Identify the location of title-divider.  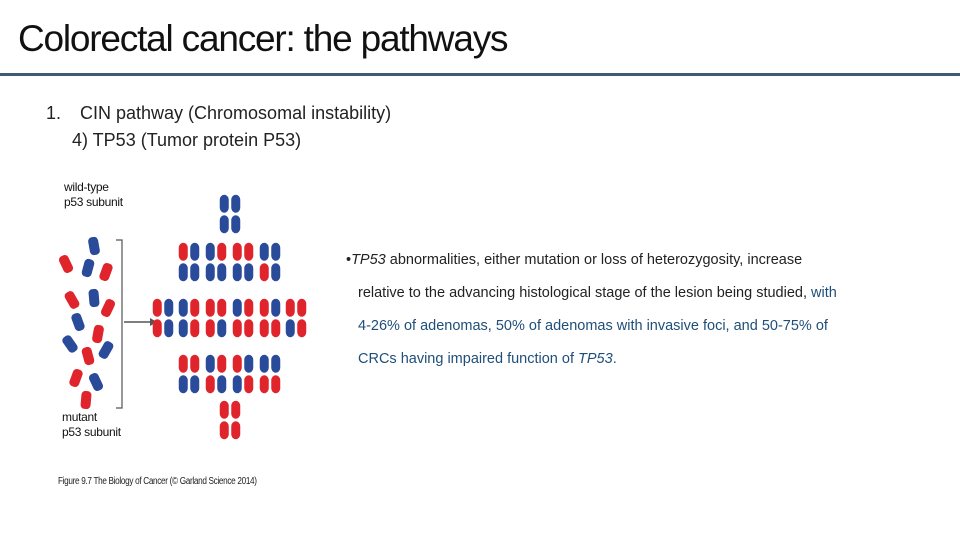
(480, 74).